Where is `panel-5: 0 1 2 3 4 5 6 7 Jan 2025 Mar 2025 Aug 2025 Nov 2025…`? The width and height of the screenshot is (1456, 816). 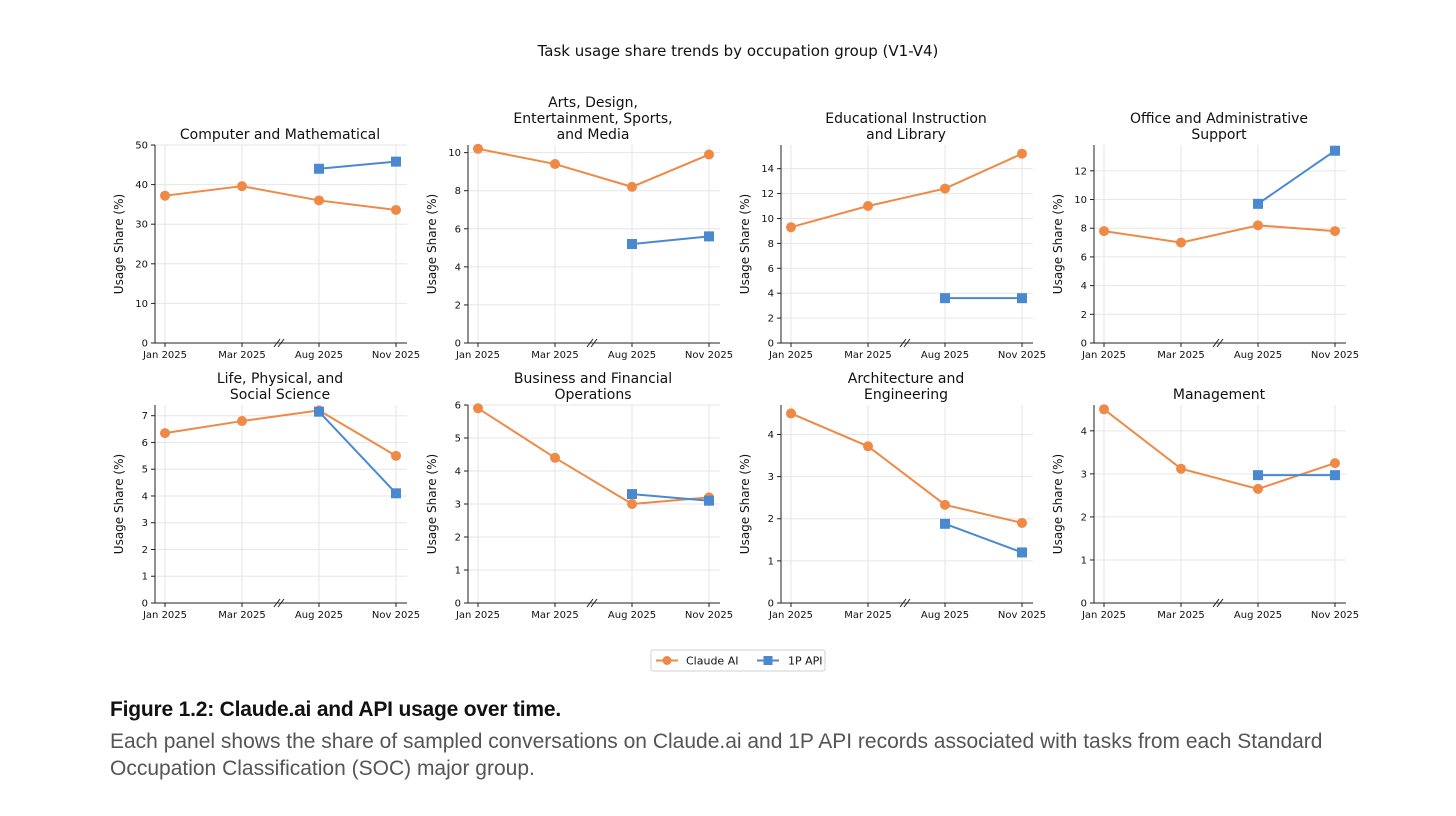 panel-5: 0 1 2 3 4 5 6 7 Jan 2025 Mar 2025 Aug 2025 Nov 2025… is located at coordinates (266, 496).